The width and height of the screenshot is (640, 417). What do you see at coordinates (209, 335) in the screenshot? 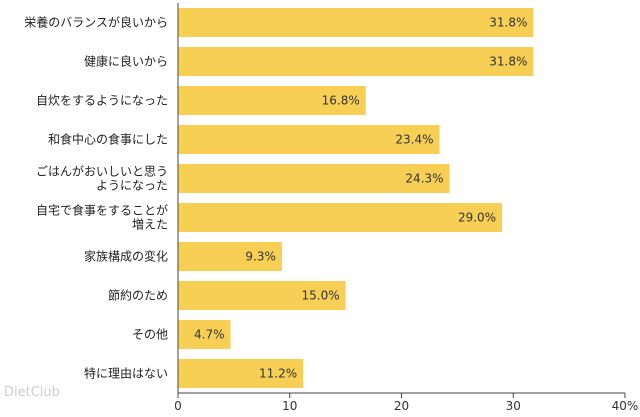
I see `data-label: 4.7%` at bounding box center [209, 335].